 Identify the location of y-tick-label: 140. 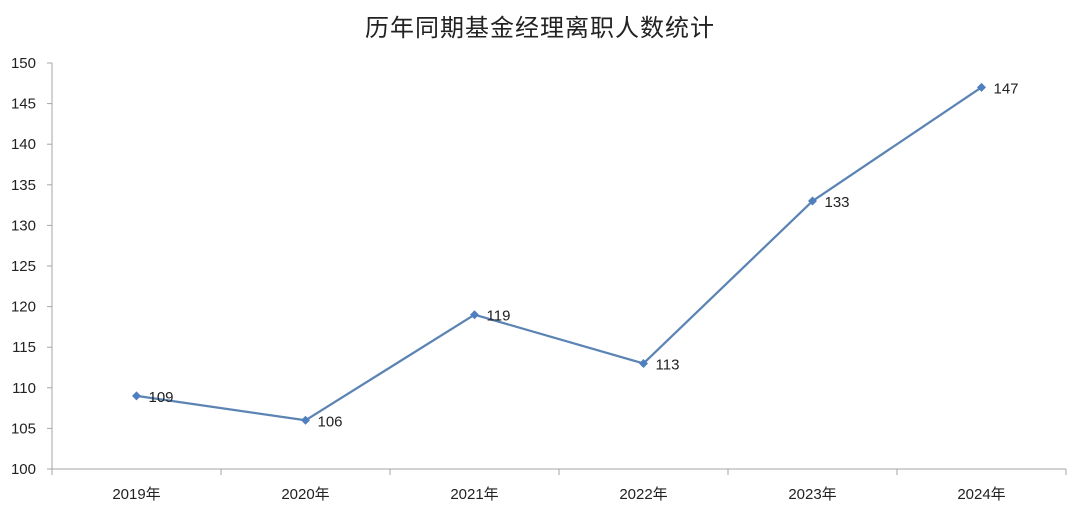
(23, 144).